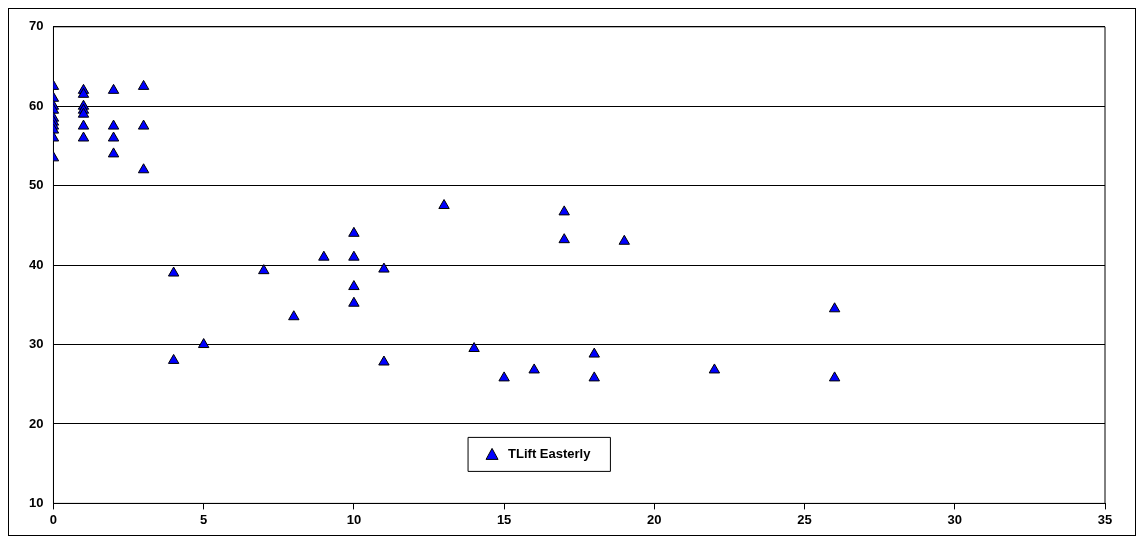 This screenshot has width=1144, height=544. I want to click on x-tick-label: 25, so click(804, 519).